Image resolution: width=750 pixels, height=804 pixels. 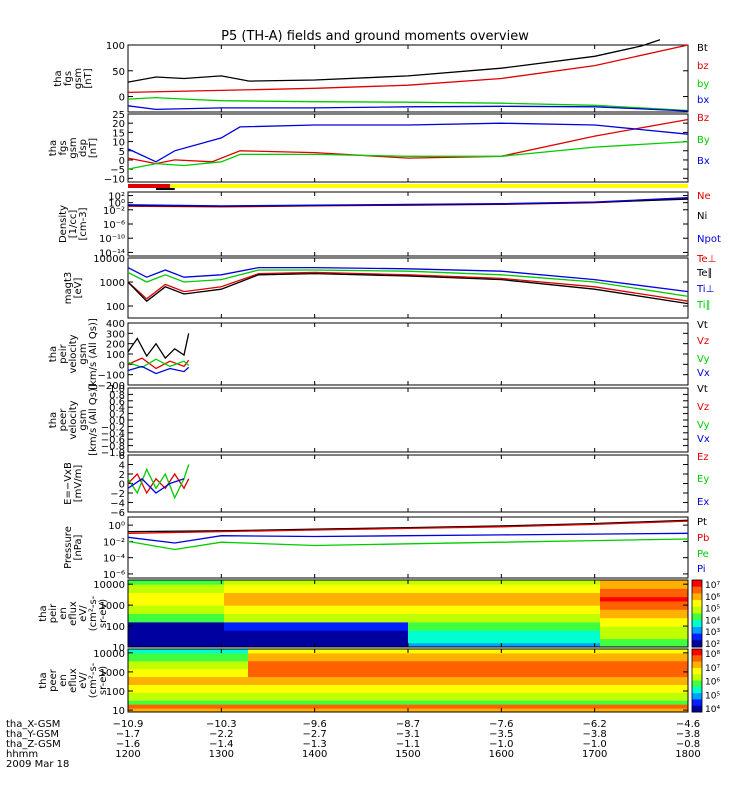 I want to click on x-axis-row-value: −0.8, so click(x=688, y=744).